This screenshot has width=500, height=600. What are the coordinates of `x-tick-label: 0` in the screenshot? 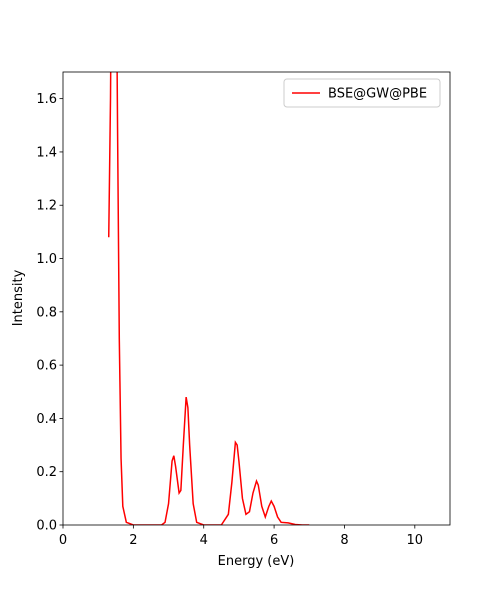 It's located at (63, 540).